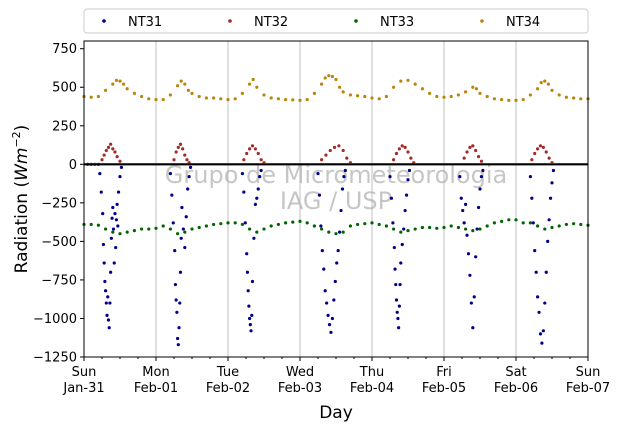 This screenshot has height=431, width=622. I want to click on y-axis-label-prefix: Radiation (, so click(22, 227).